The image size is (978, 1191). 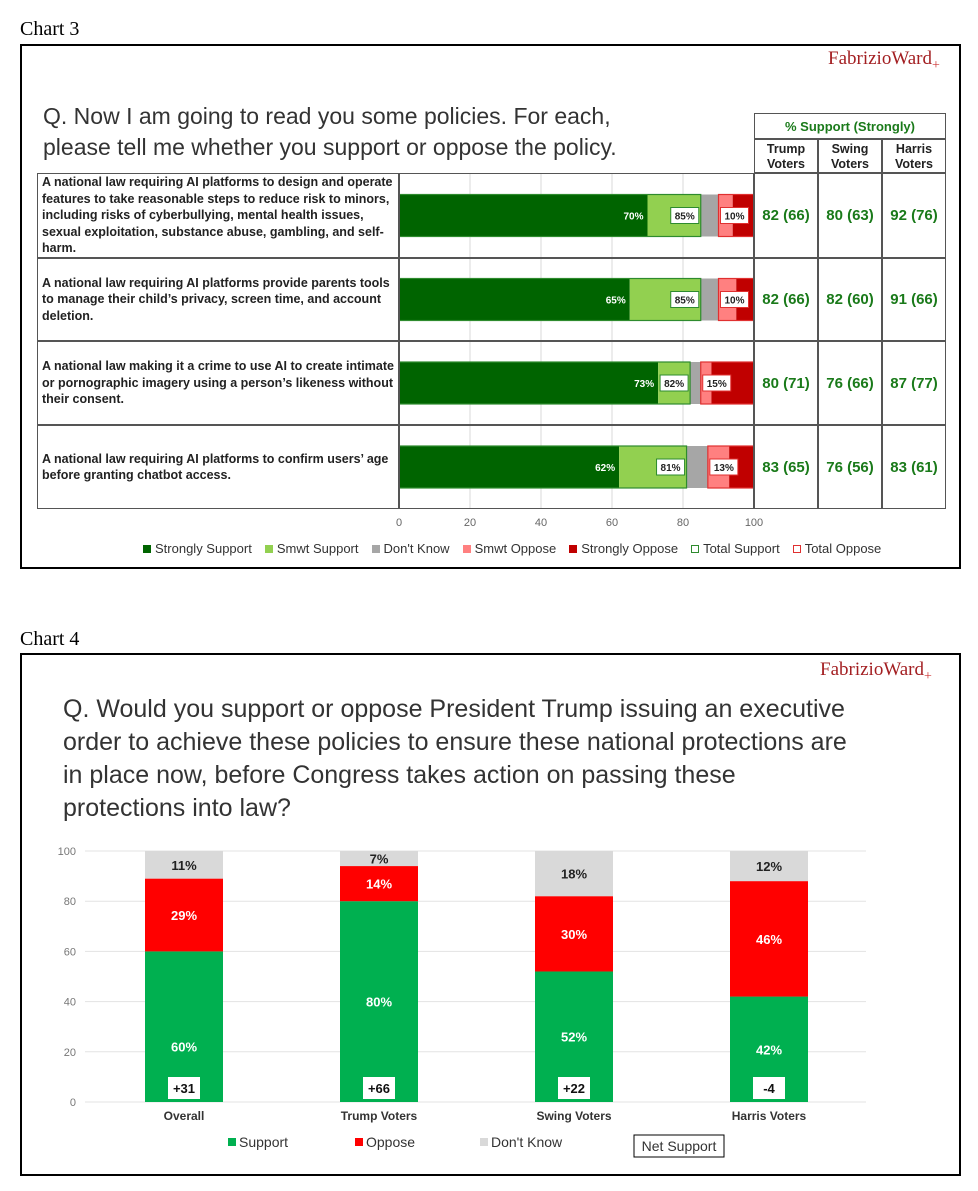 I want to click on legend-label: Oppose, so click(x=390, y=1142).